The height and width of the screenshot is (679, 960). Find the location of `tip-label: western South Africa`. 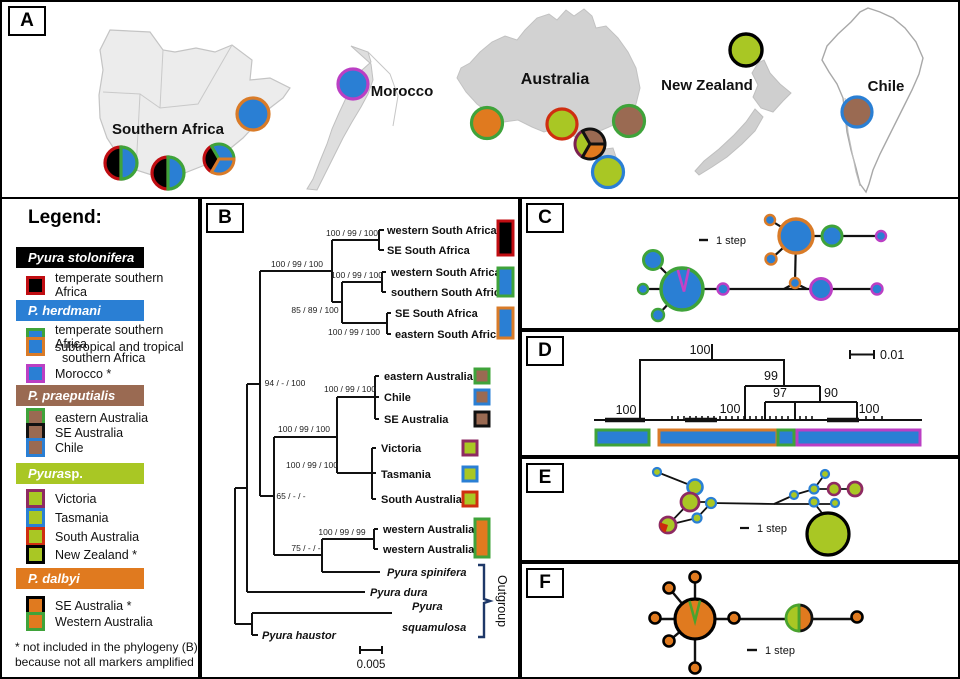

tip-label: western South Africa is located at coordinates (441, 231).